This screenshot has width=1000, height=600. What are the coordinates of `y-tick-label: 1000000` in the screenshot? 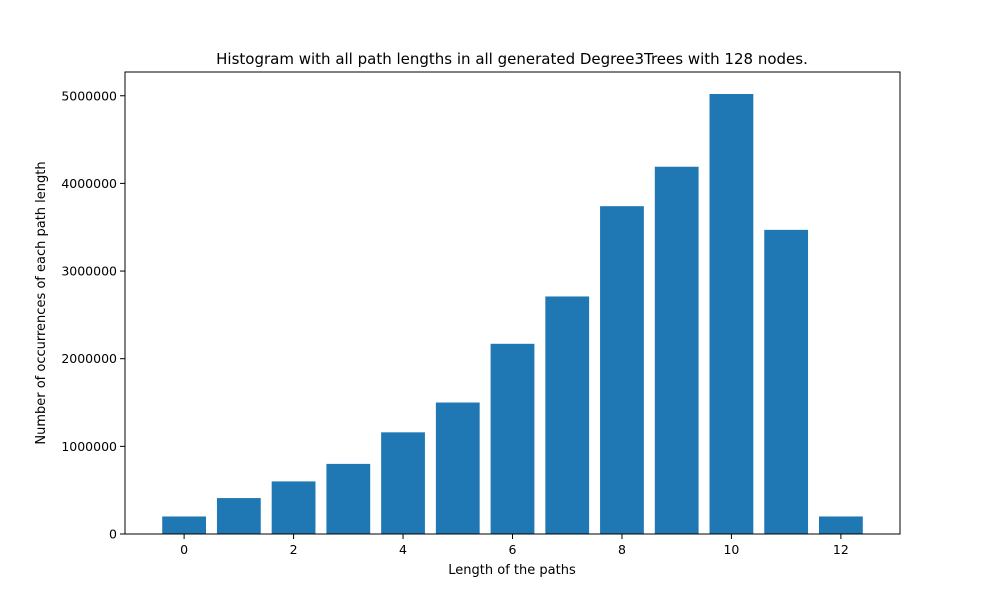 It's located at (89, 446).